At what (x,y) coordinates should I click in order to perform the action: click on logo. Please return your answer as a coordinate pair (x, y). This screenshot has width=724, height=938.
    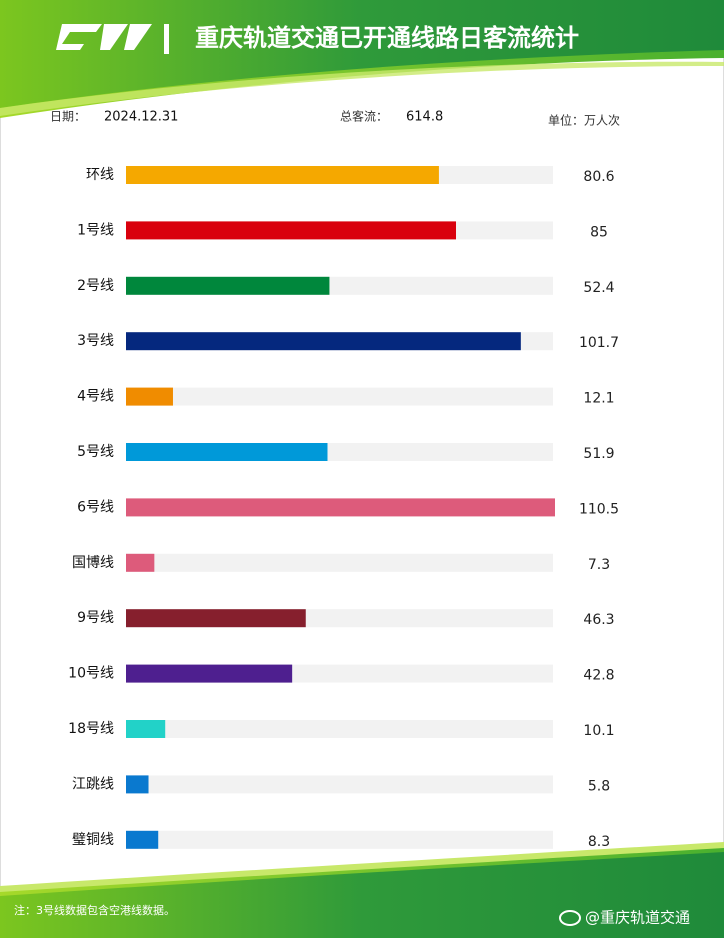
    Looking at the image, I should click on (112, 39).